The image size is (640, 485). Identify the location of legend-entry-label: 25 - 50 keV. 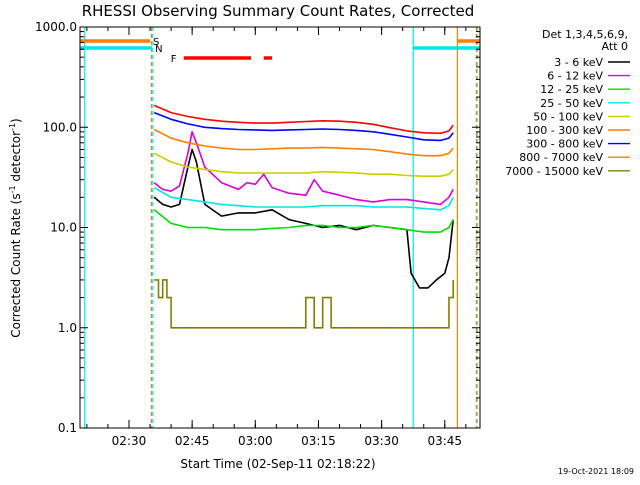
(571, 103).